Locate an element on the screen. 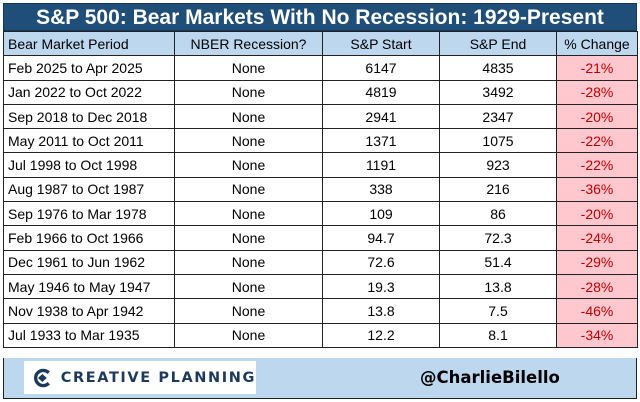 This screenshot has width=640, height=402. sp-end-cell: 7.5 is located at coordinates (498, 311).